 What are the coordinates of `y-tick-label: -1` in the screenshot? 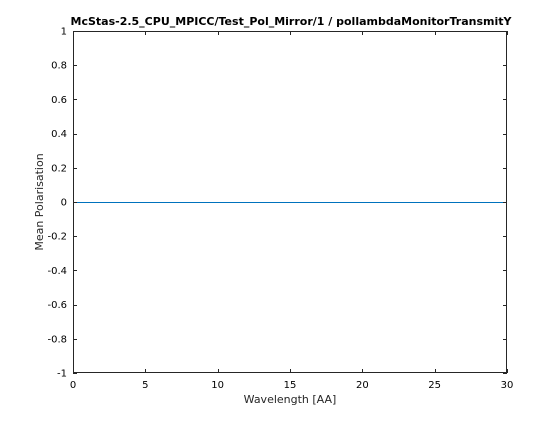 It's located at (62, 374).